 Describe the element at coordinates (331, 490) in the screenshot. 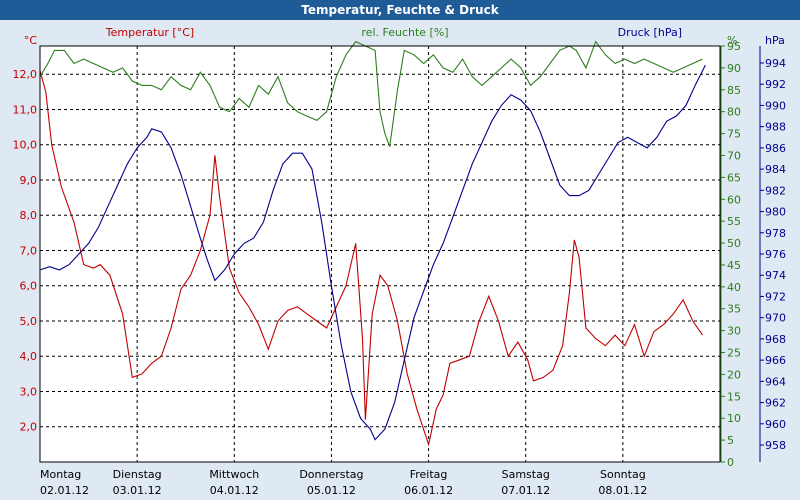

I see `x-tick-date: 05.01.12` at that location.